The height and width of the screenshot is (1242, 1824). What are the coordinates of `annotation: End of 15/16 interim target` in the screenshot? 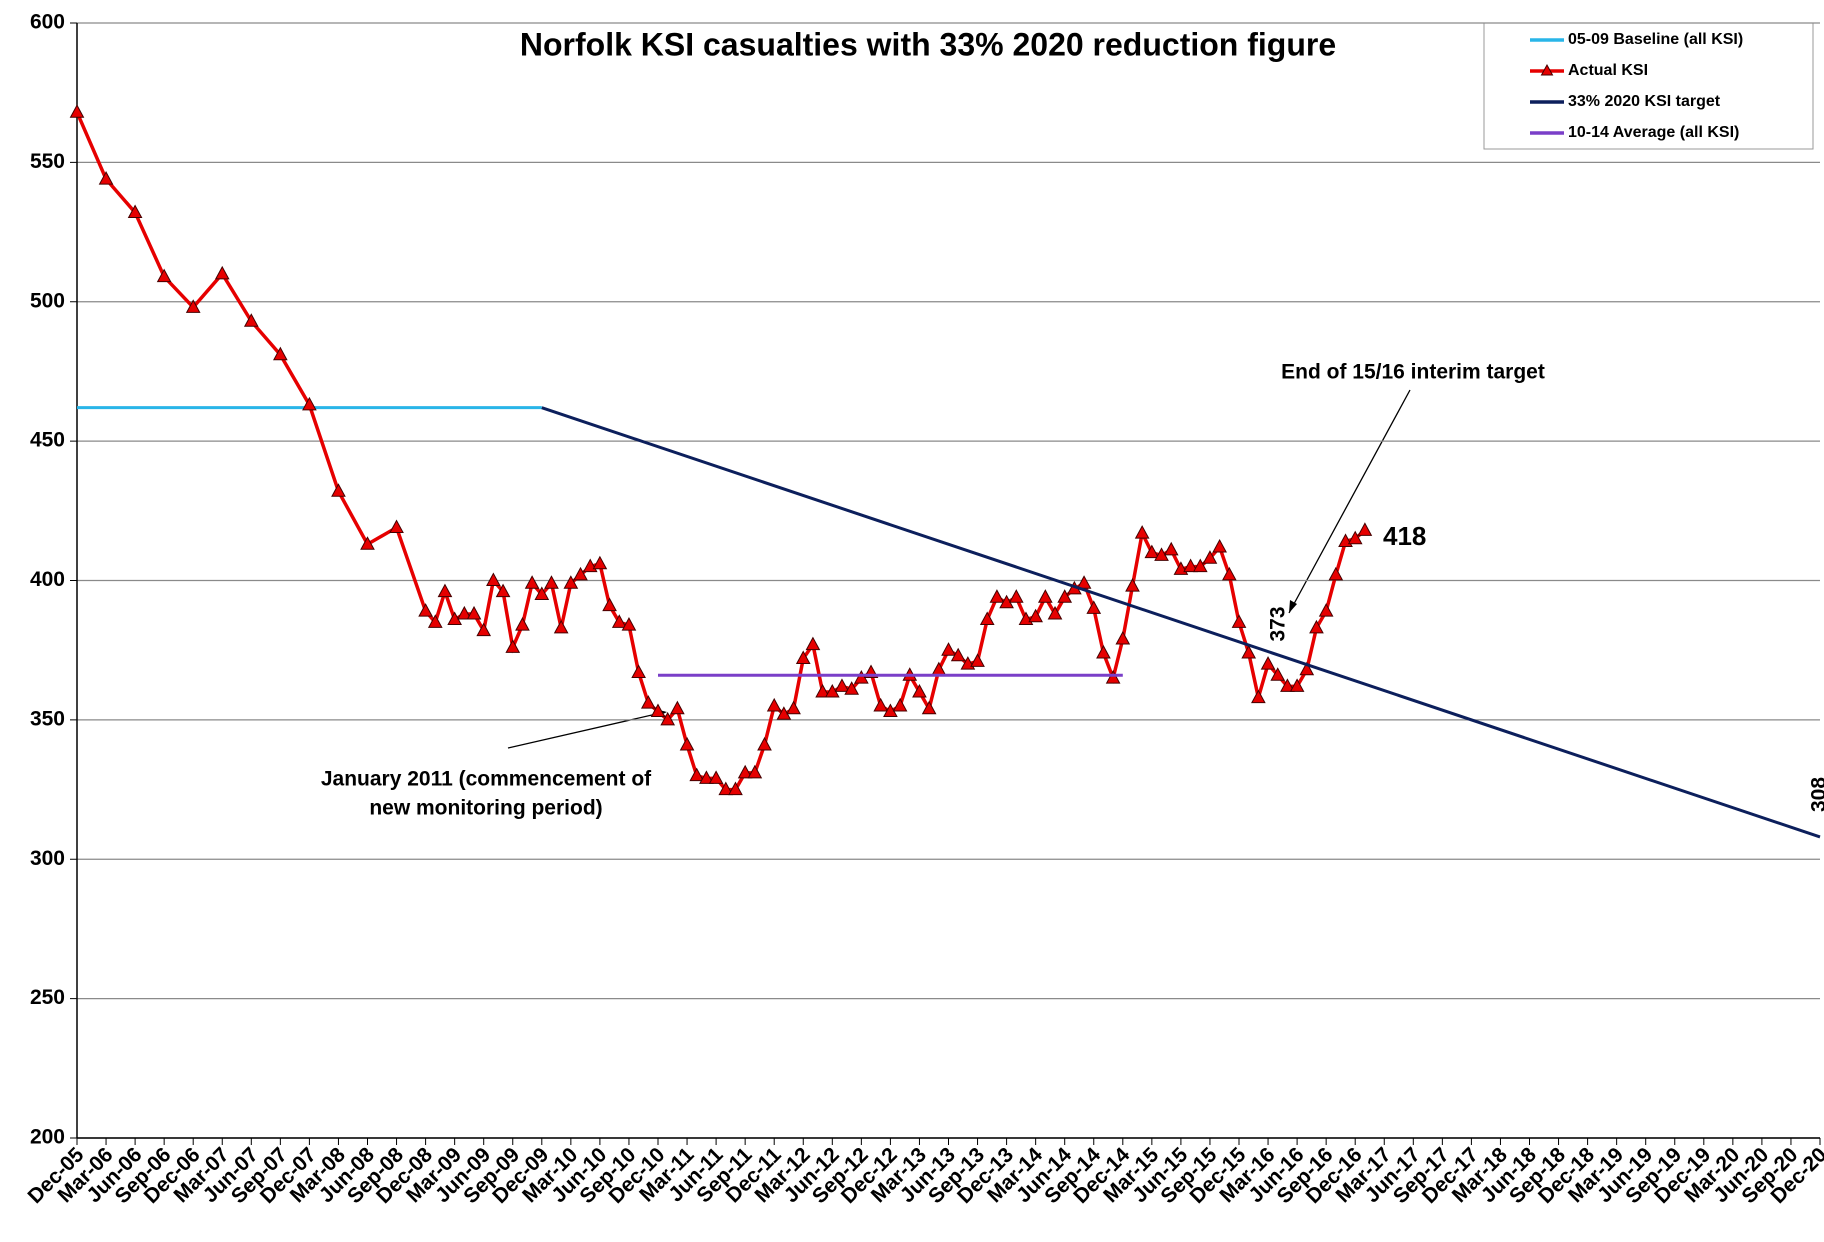 It's located at (1413, 372).